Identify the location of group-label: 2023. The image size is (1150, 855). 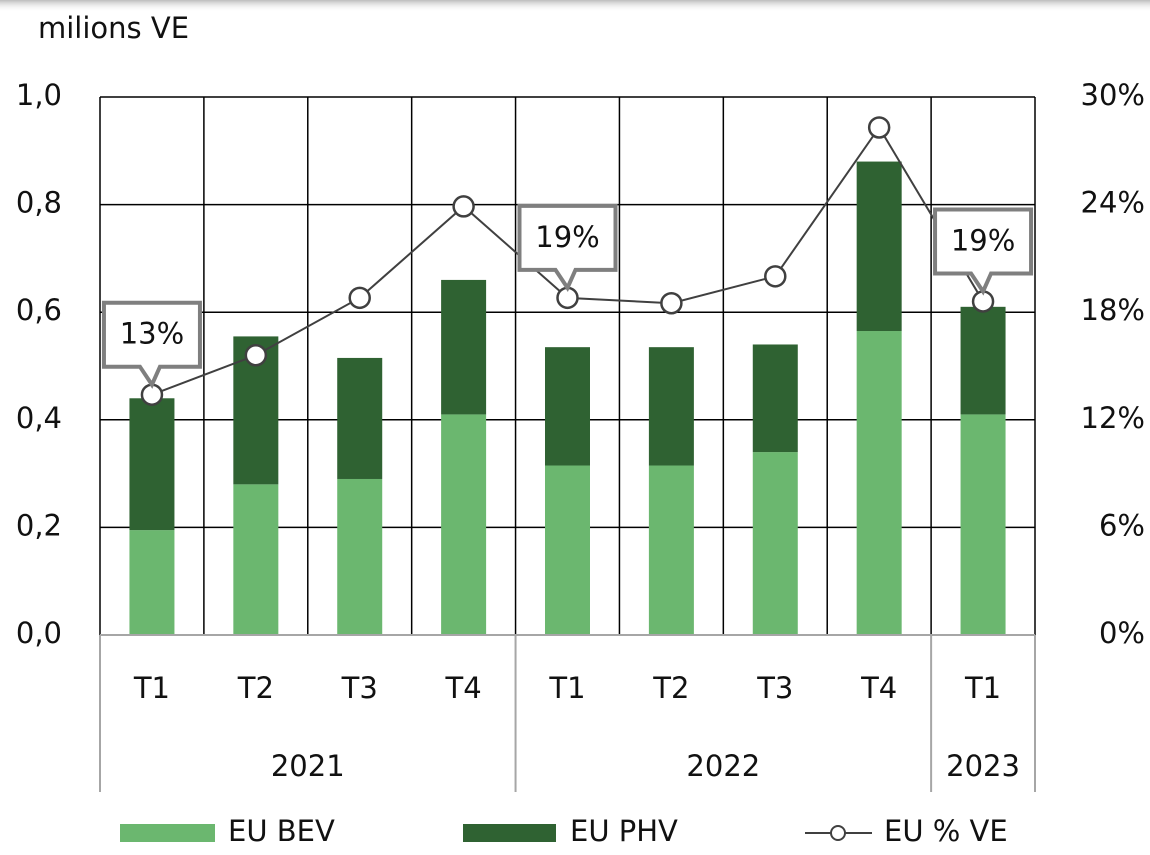
(983, 766).